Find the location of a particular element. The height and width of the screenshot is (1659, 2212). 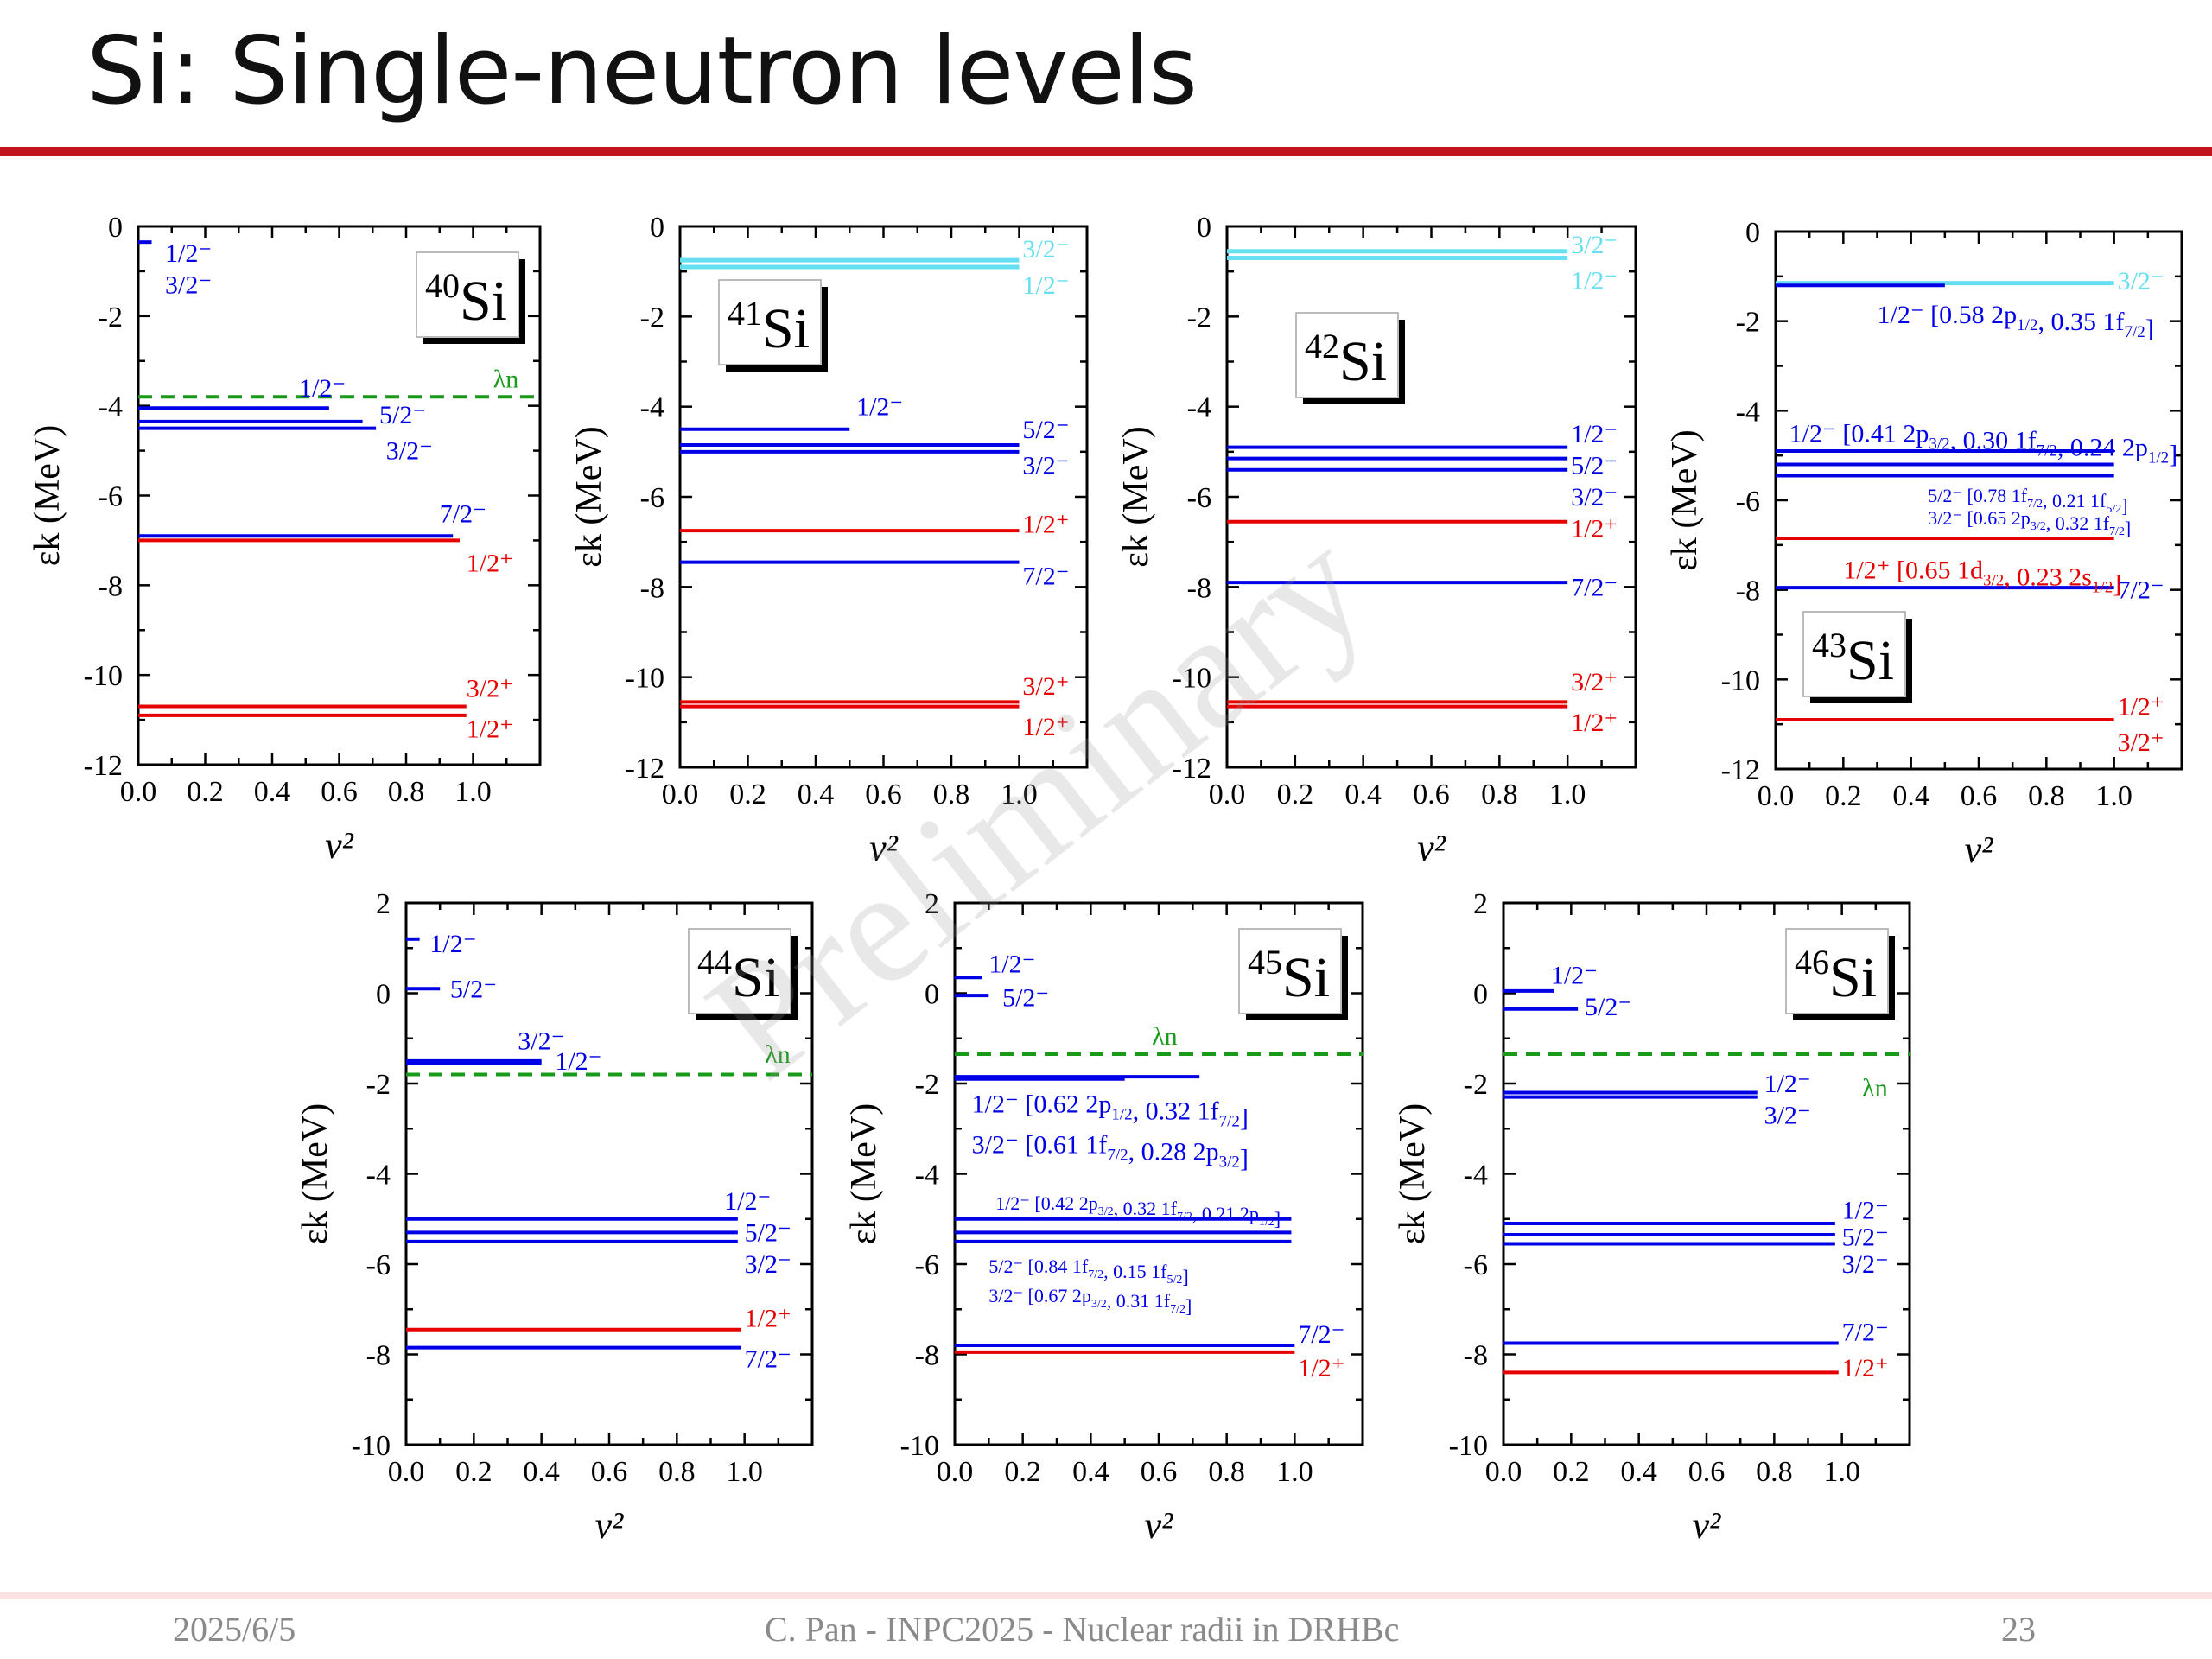

y-tick-label: -12 is located at coordinates (1740, 770).